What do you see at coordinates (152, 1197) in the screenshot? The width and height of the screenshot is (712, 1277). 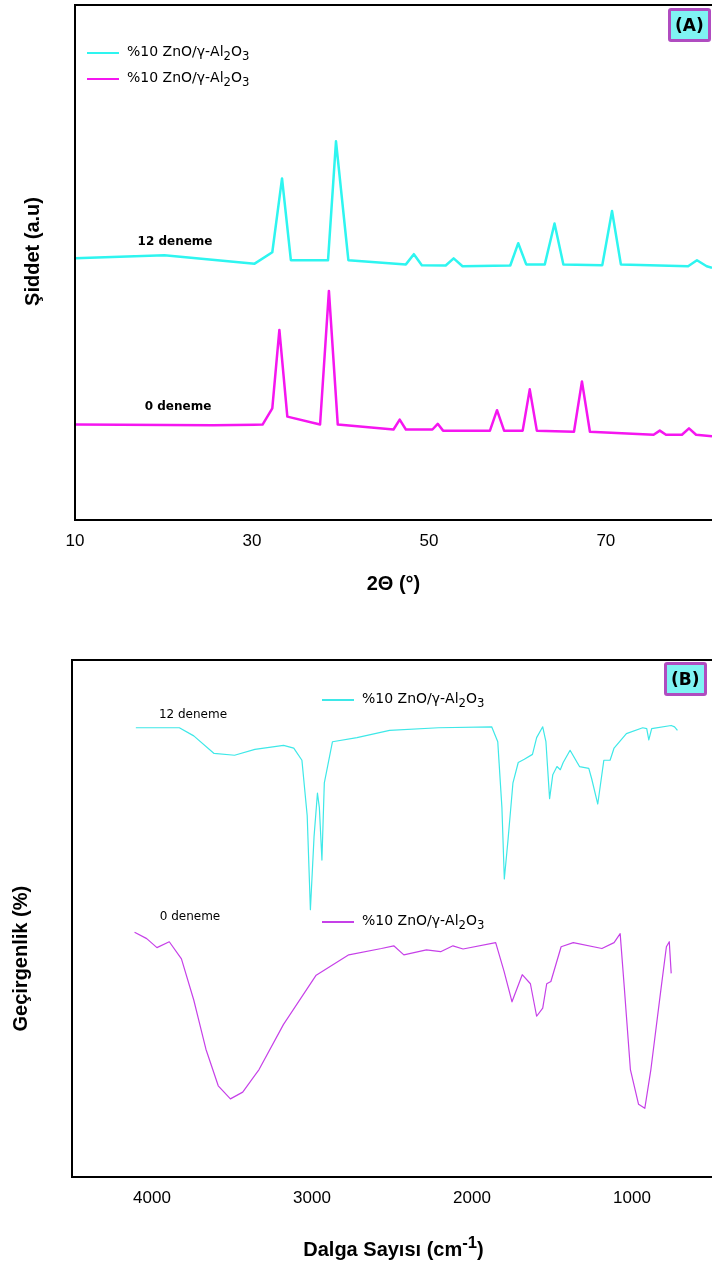 I see `x-tick-label: 4000` at bounding box center [152, 1197].